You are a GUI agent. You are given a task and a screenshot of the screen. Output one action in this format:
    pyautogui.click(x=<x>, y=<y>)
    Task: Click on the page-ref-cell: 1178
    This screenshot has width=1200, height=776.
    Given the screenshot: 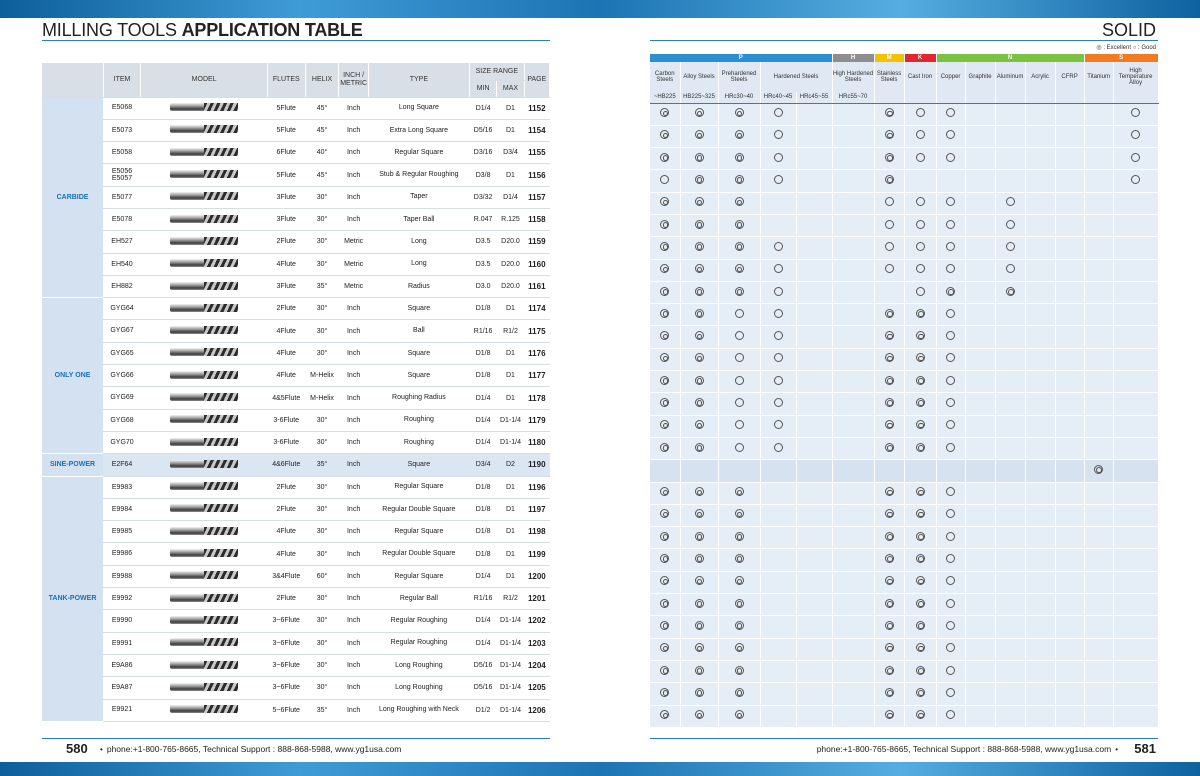 What is the action you would take?
    pyautogui.click(x=537, y=398)
    